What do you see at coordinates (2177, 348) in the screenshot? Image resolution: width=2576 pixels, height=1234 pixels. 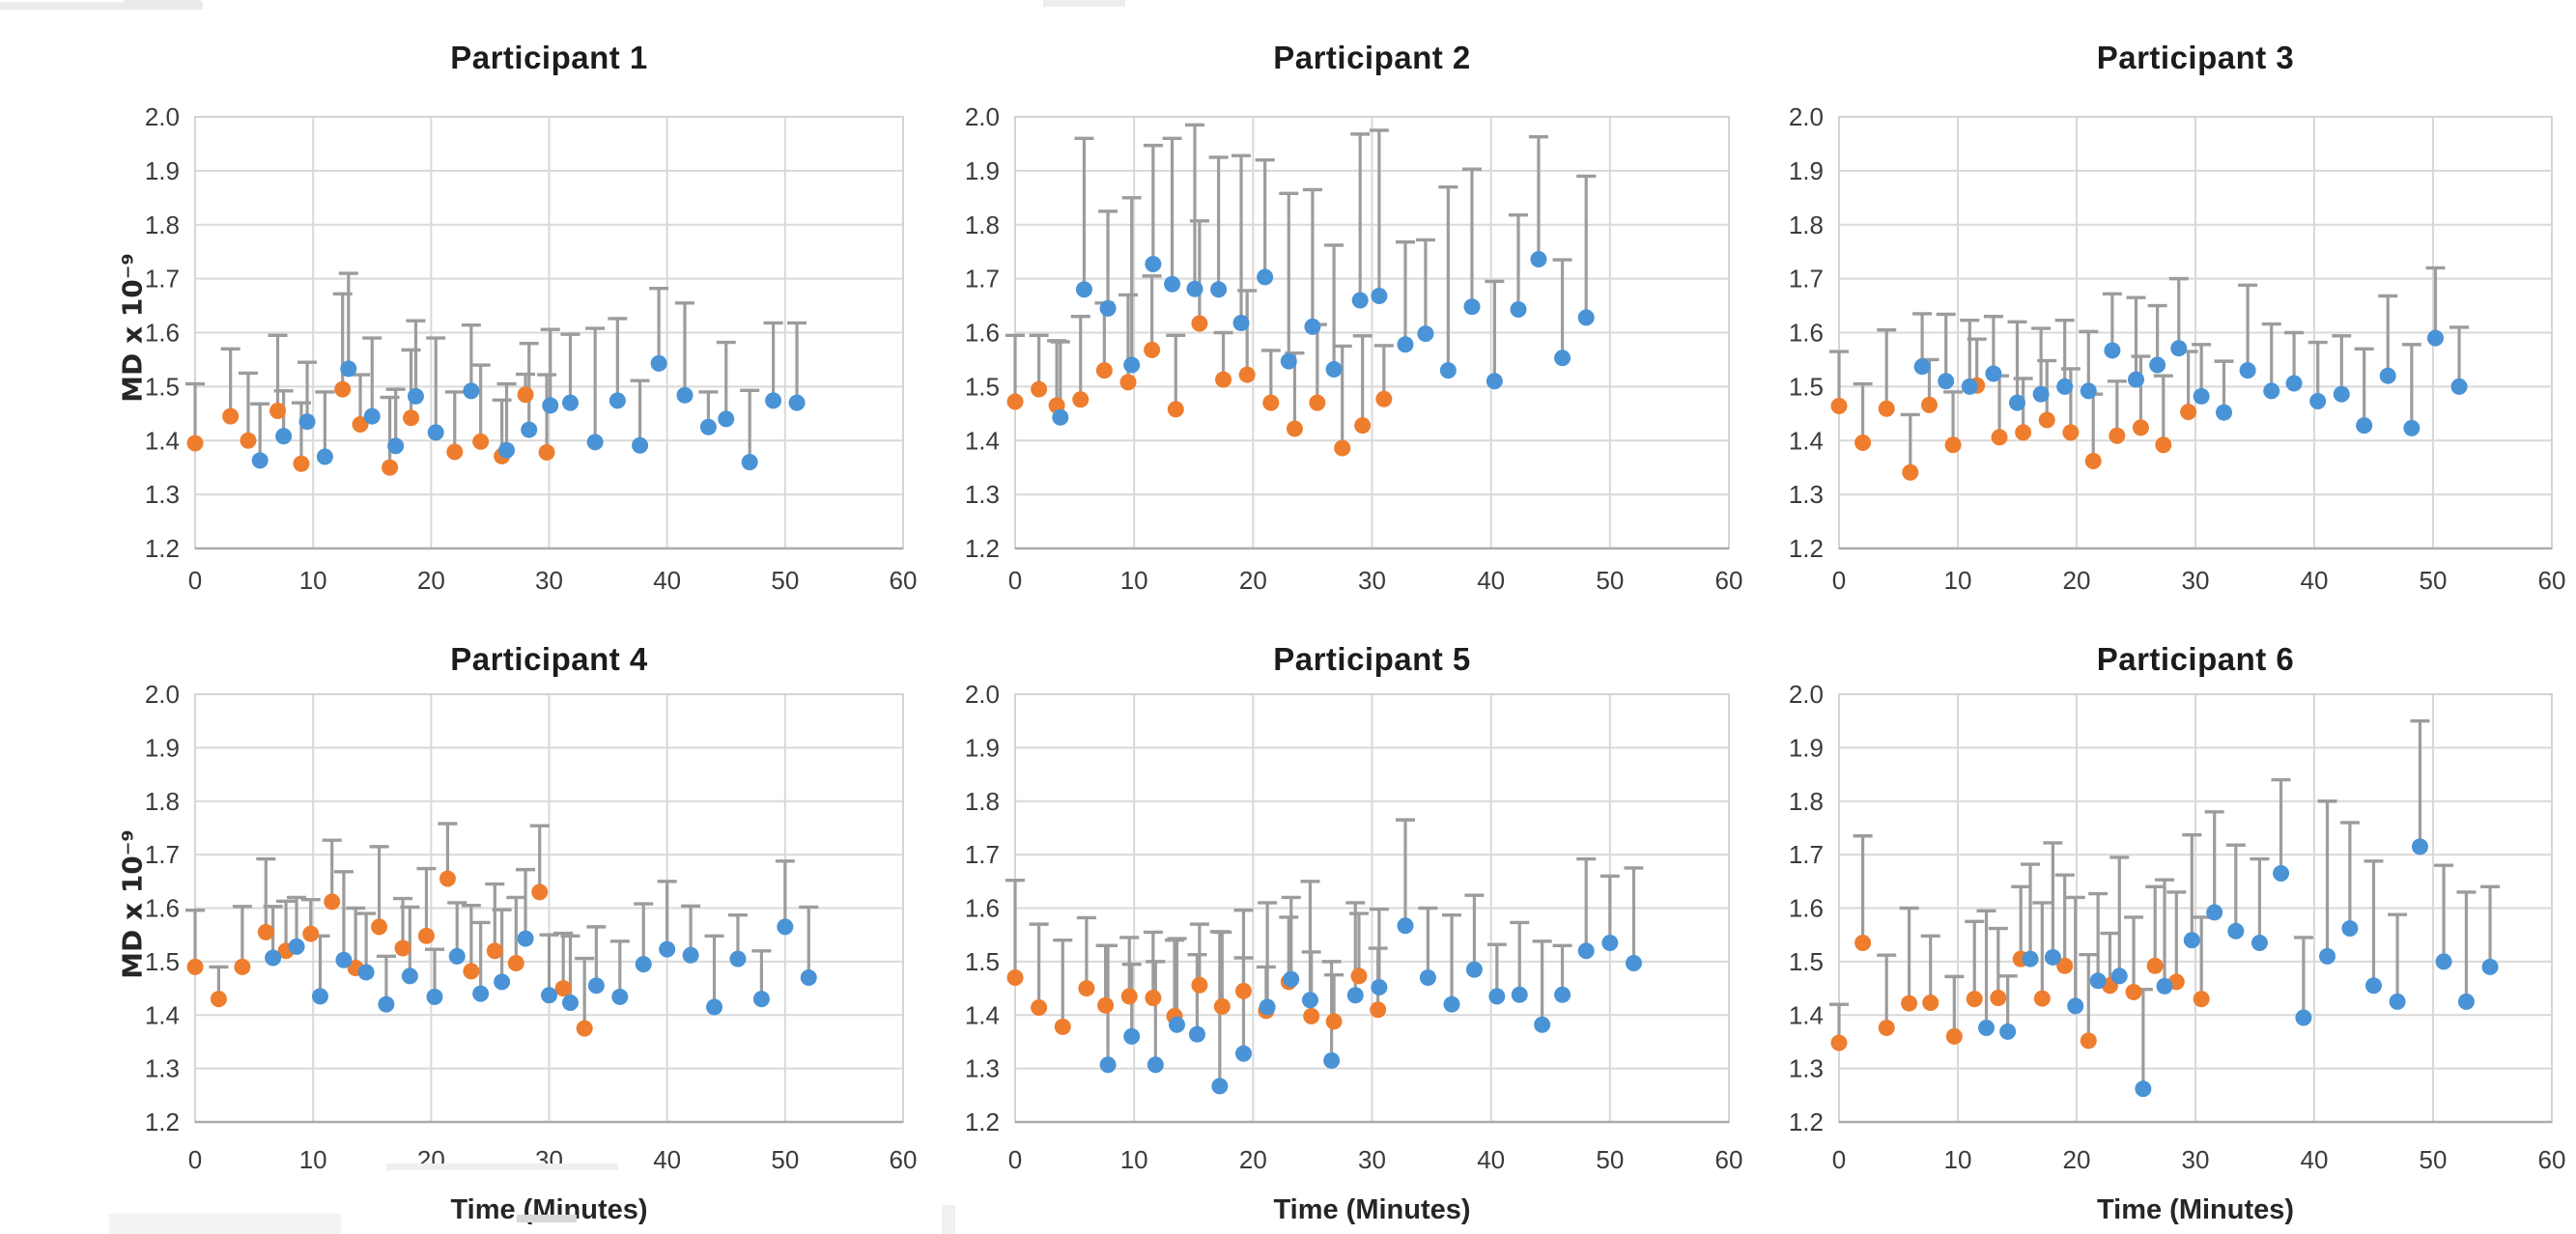 I see `participant-3-scatter-plot: 1.2 1.3 1.4 1.5 1.6 1.7 1.8 1.9 2.0 0 10 20 30 40 50 60` at bounding box center [2177, 348].